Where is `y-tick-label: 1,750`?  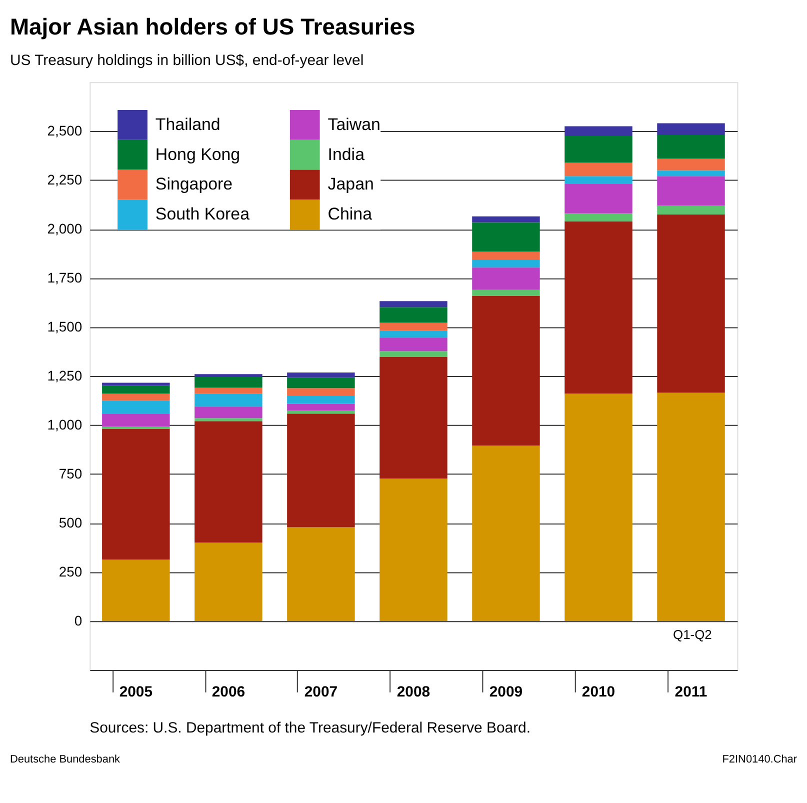 y-tick-label: 1,750 is located at coordinates (64, 278).